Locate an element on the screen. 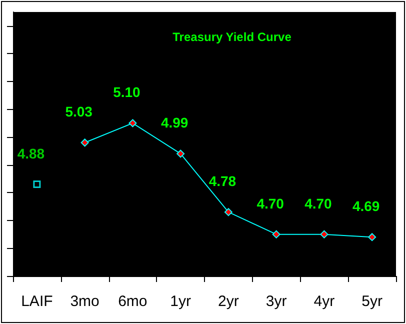 The height and width of the screenshot is (324, 406). data-label: 4.88 is located at coordinates (31, 154).